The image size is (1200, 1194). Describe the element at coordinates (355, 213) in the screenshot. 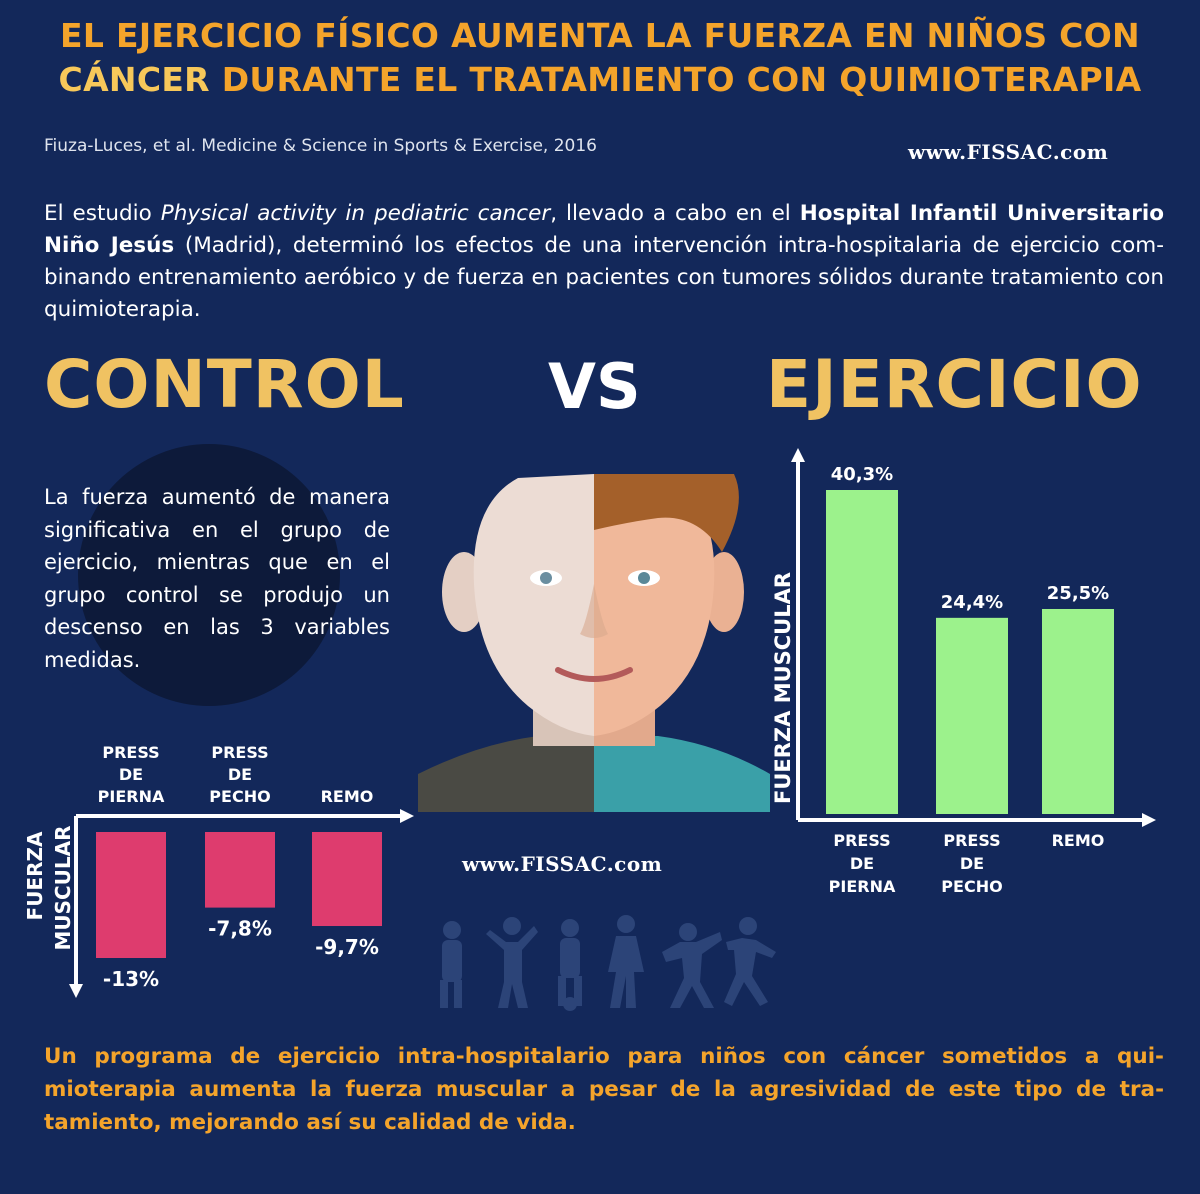

I see `intro-study-name: Physical activity in pediatric cancer` at that location.